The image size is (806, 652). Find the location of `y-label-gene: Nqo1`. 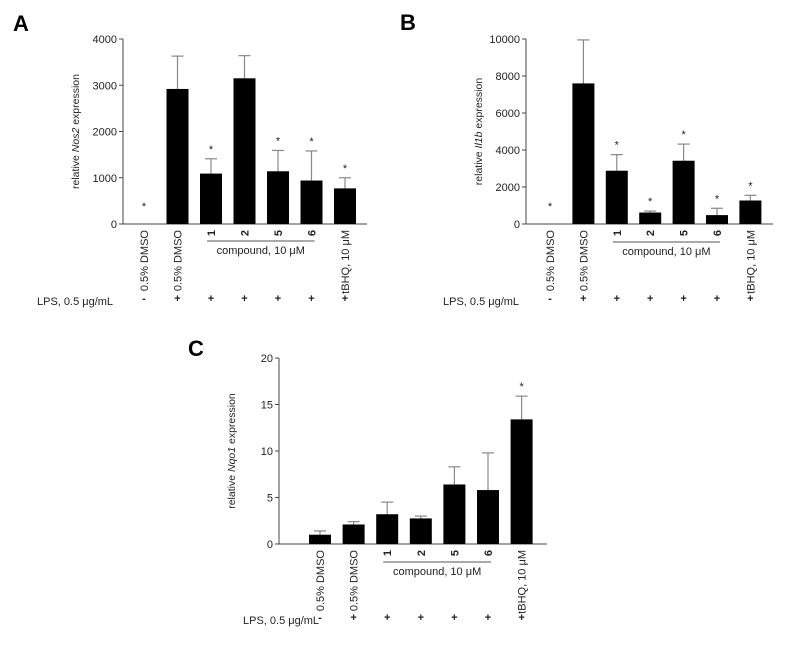

y-label-gene: Nqo1 is located at coordinates (232, 459).